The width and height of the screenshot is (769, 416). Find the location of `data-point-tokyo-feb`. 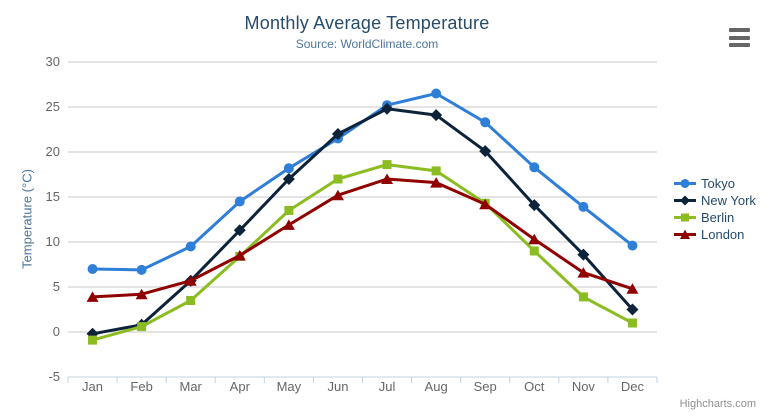

data-point-tokyo-feb is located at coordinates (141, 269).